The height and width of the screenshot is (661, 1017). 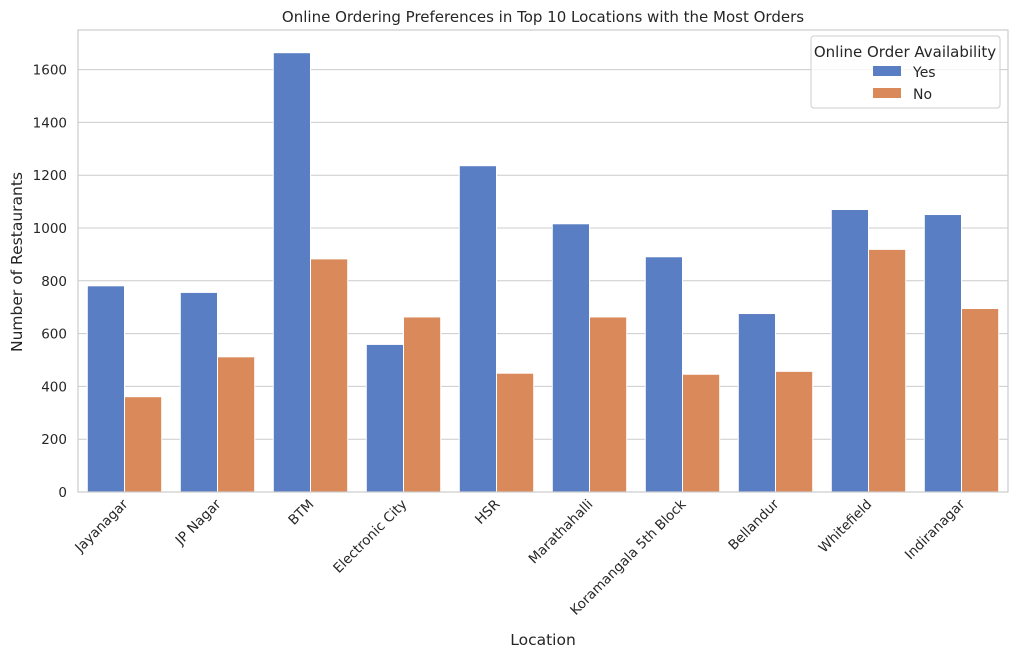 I want to click on y-tick-label: 800, so click(x=54, y=282).